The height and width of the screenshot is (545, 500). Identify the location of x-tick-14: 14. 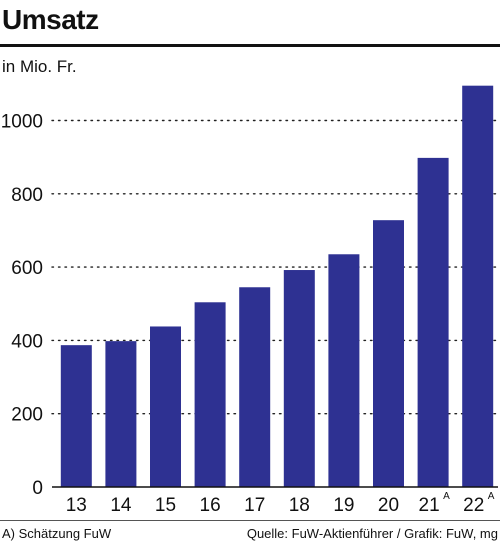
(121, 505).